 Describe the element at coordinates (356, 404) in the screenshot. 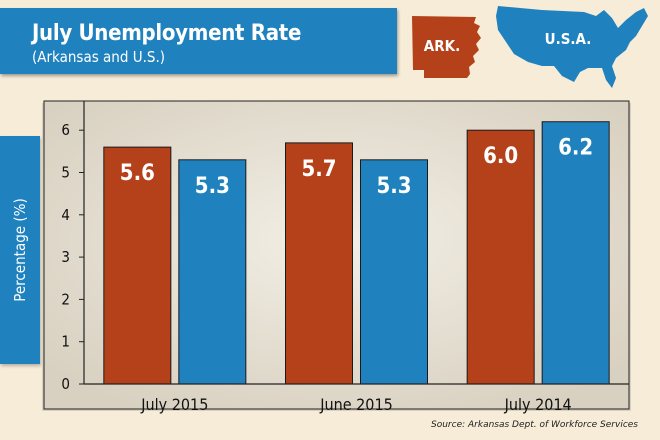

I see `x-tick-label: June 2015` at that location.